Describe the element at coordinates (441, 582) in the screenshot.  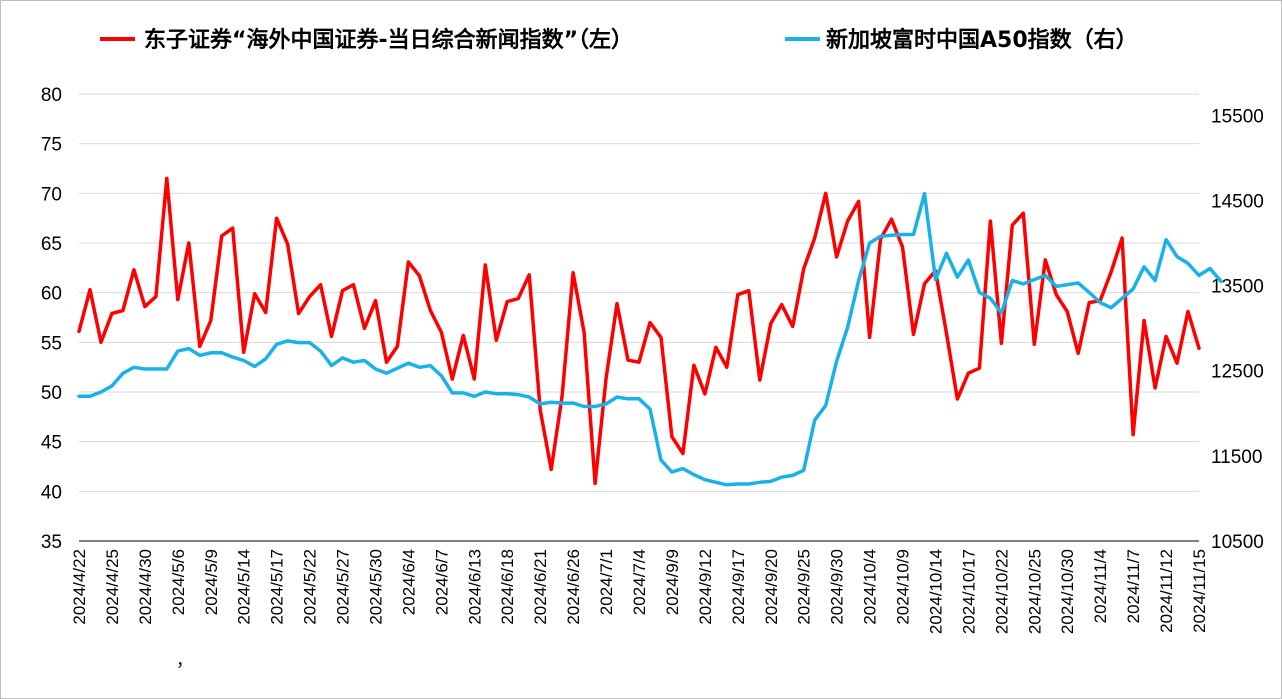
I see `x-tick-label: 2024/6/7` at that location.